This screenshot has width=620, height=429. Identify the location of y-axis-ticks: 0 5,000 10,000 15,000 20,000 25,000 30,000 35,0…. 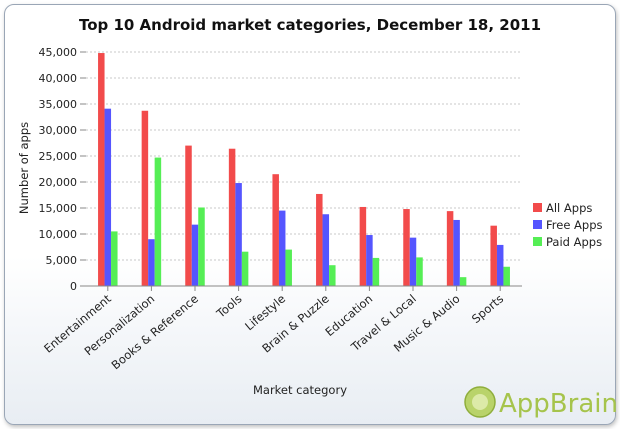
(62, 169).